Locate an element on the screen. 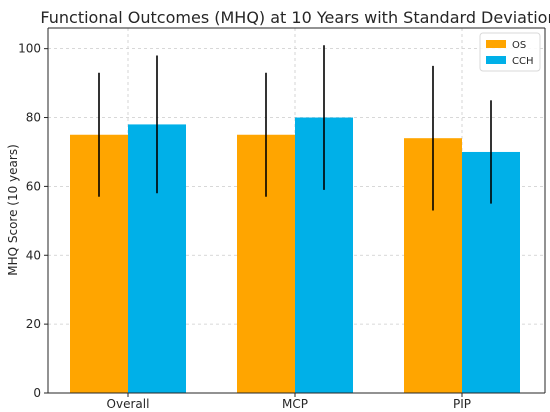  x-ticks: Overall MCP PIP is located at coordinates (289, 402).